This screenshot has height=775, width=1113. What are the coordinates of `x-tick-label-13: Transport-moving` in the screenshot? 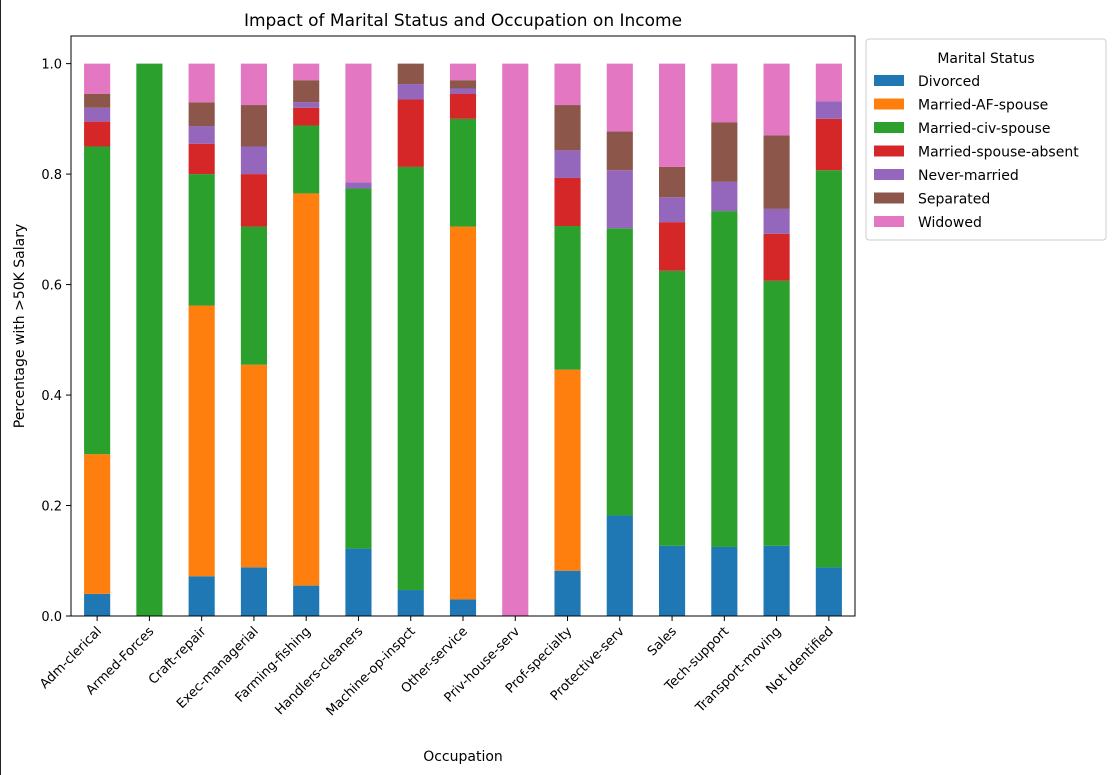 It's located at (738, 670).